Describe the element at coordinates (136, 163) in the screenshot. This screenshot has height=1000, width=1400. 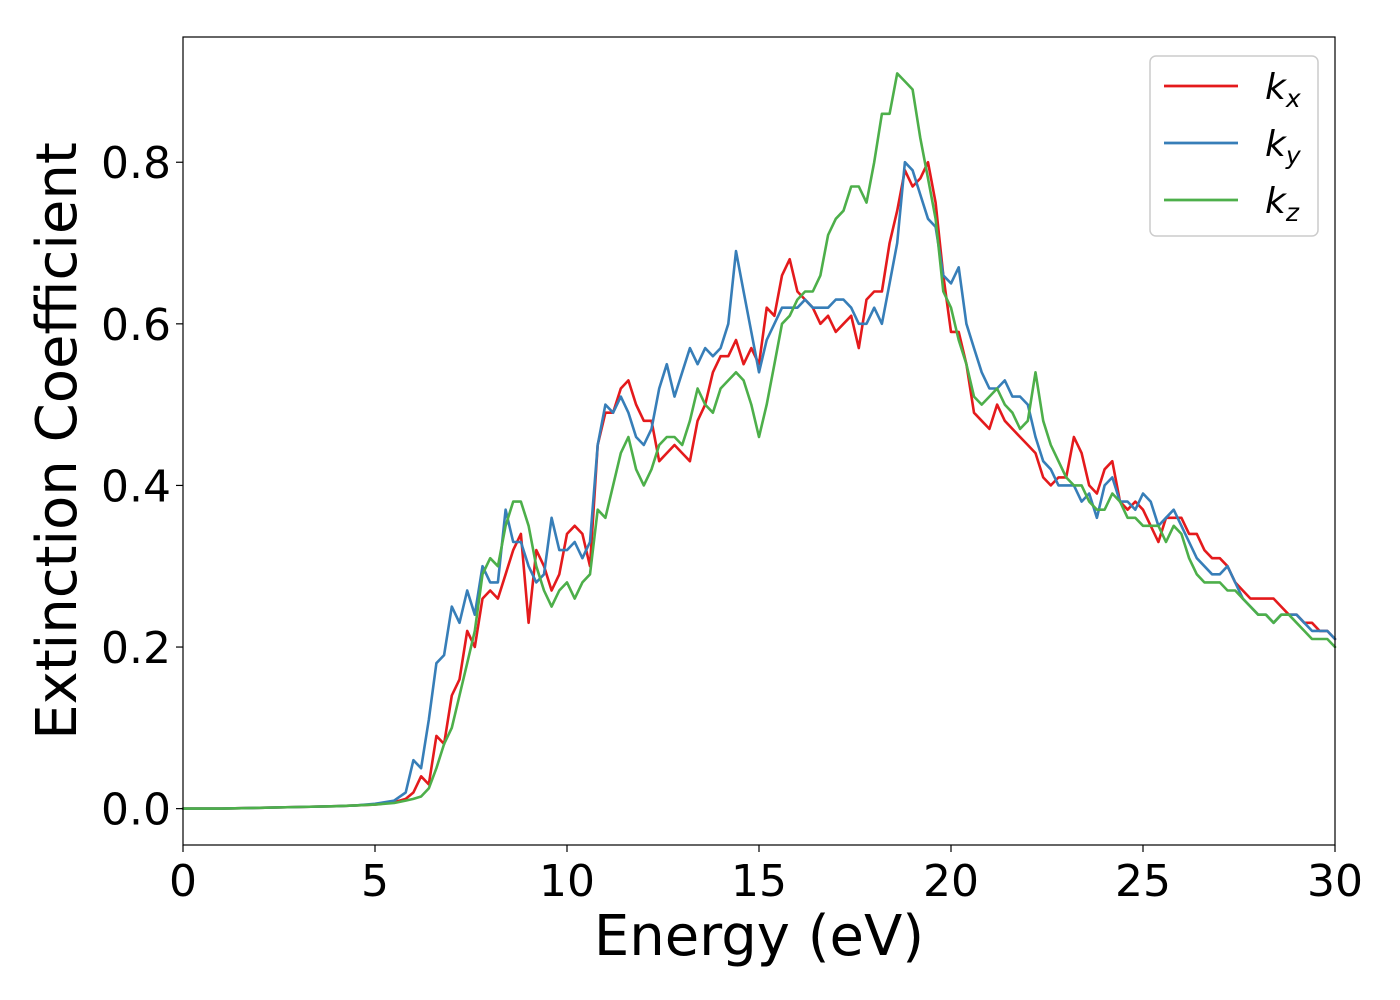
I see `y-tick-label: 0.8` at that location.